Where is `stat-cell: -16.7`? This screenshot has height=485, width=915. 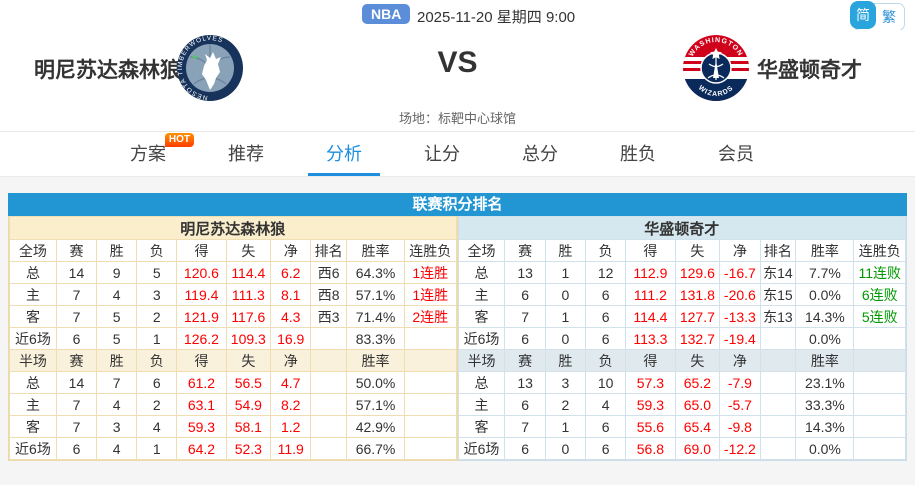
stat-cell: -16.7 is located at coordinates (740, 272).